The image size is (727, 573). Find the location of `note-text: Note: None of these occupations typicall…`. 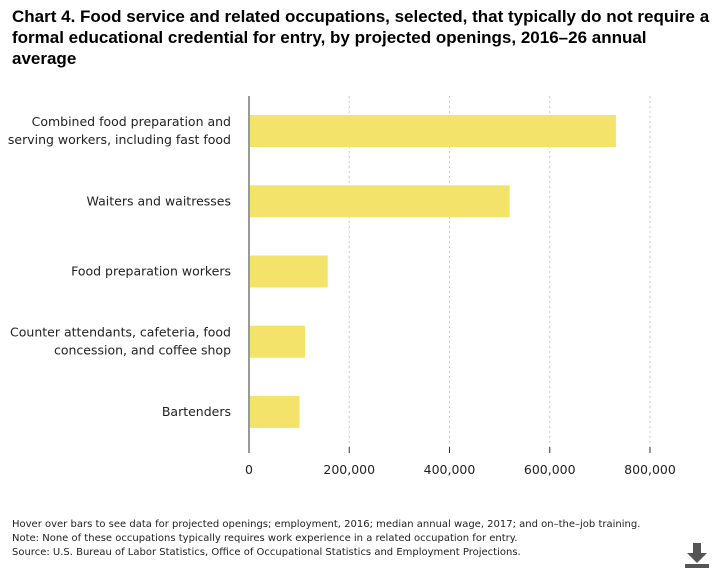

note-text: Note: None of these occupations typicall… is located at coordinates (265, 538).